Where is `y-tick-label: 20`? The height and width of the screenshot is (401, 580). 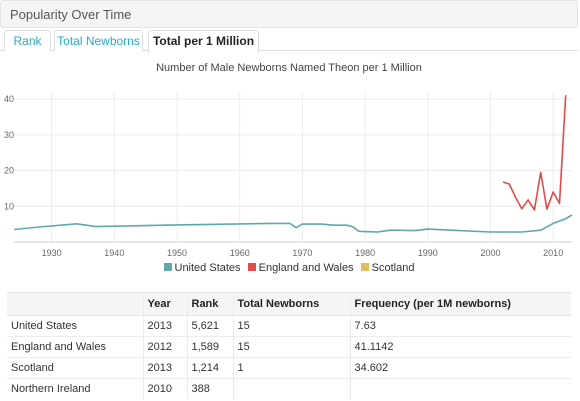
y-tick-label: 20 is located at coordinates (9, 171).